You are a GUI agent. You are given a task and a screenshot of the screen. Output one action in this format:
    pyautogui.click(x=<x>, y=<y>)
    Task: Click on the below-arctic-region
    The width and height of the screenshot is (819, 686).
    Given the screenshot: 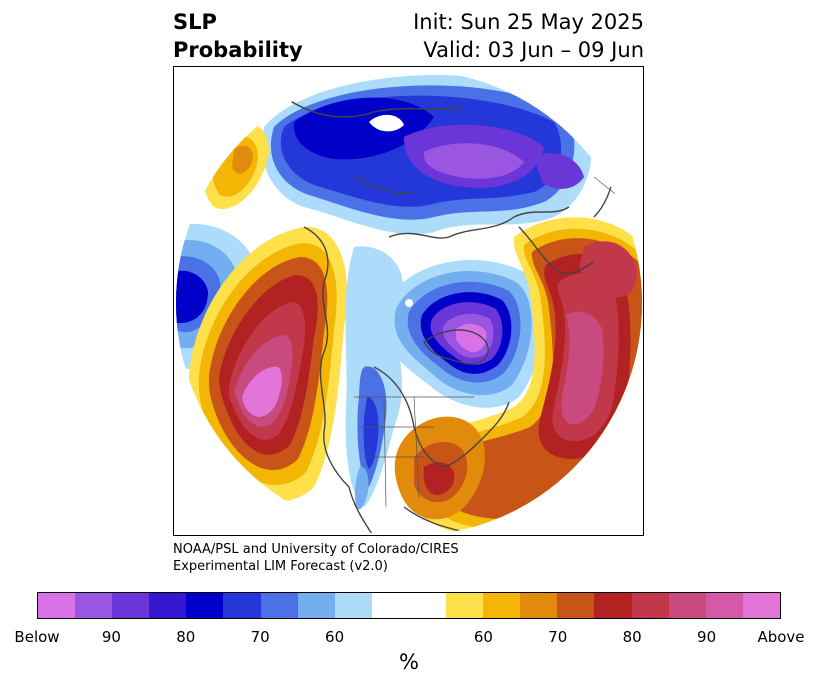 What is the action you would take?
    pyautogui.click(x=426, y=154)
    